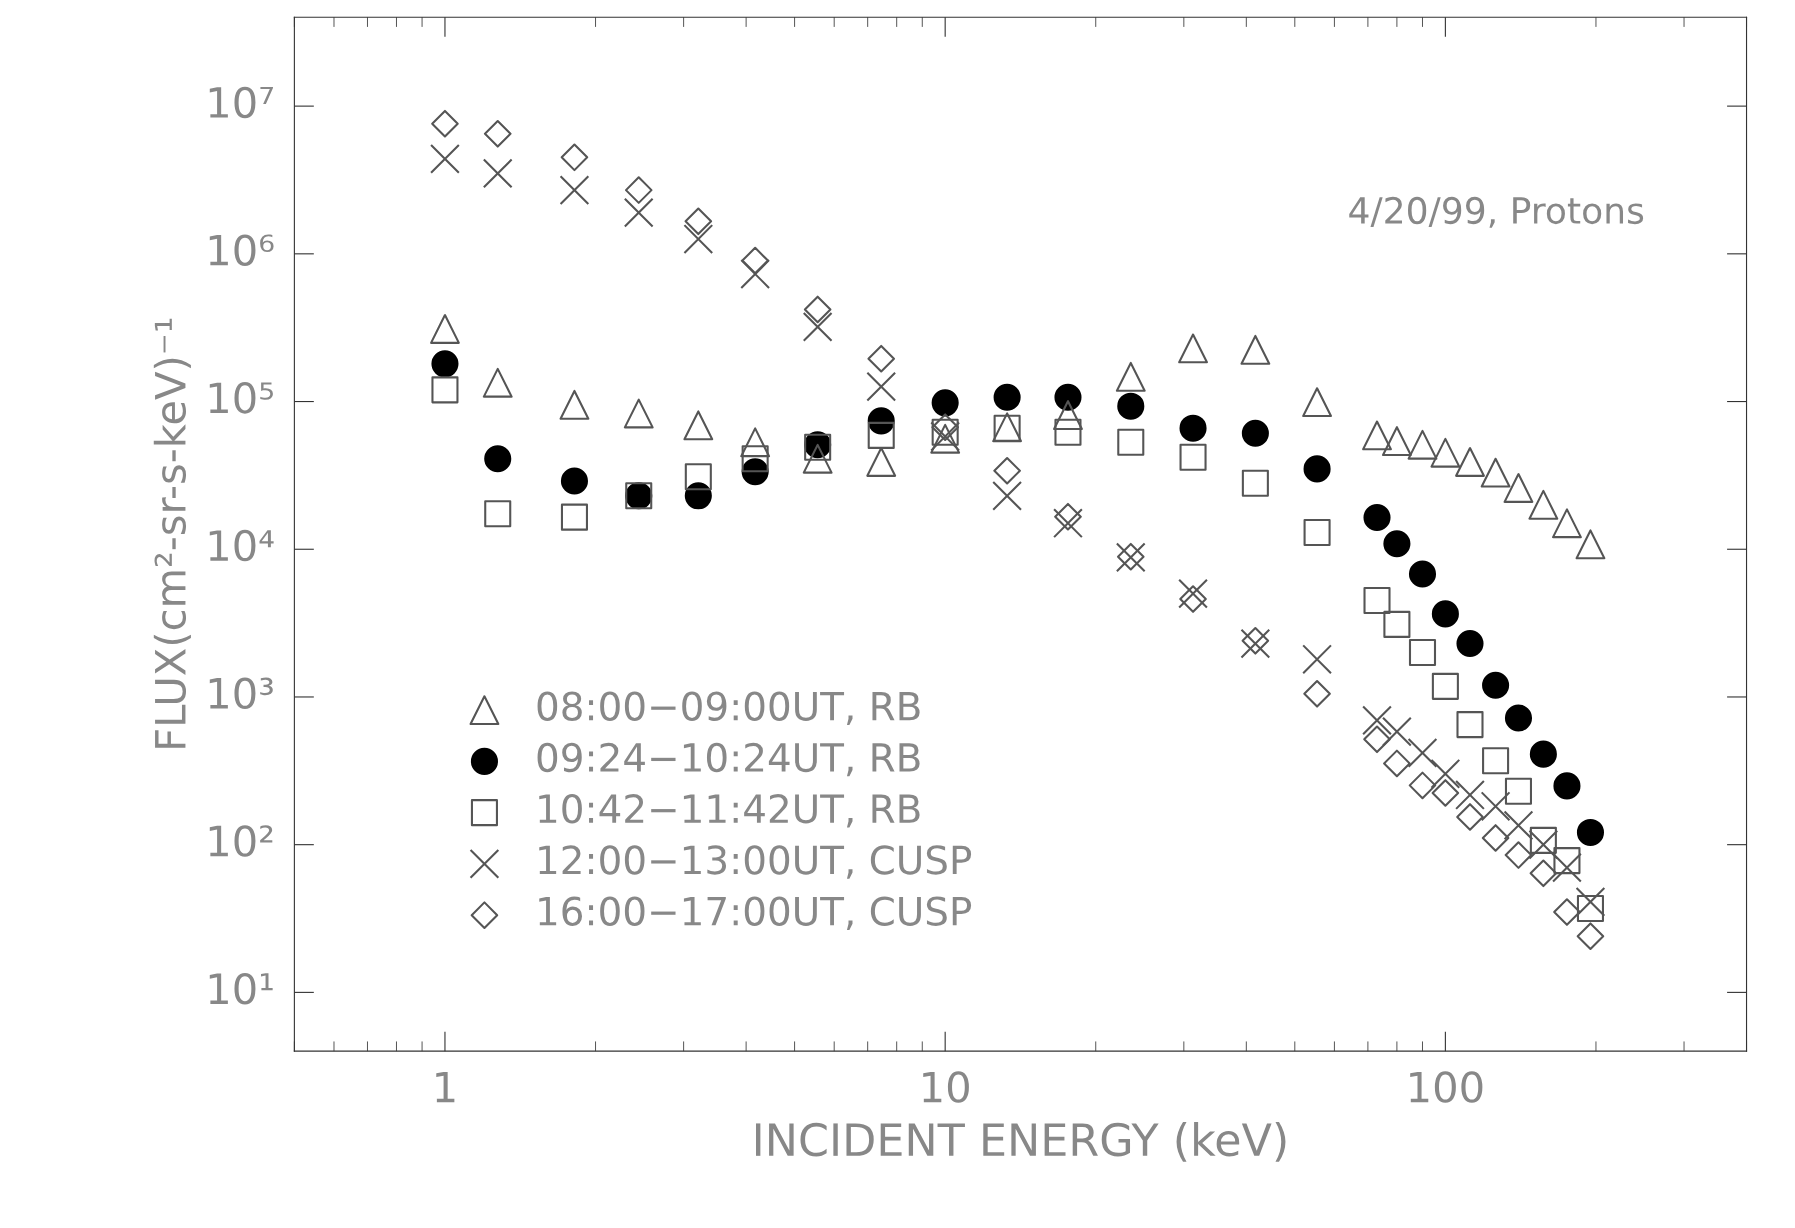 The image size is (1795, 1228). What do you see at coordinates (241, 102) in the screenshot?
I see `y-tick-label: 10⁷` at bounding box center [241, 102].